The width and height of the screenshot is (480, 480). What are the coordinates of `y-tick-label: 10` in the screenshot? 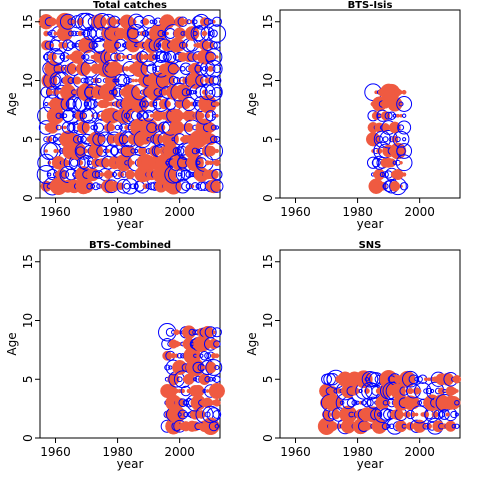 It's located at (28, 80).